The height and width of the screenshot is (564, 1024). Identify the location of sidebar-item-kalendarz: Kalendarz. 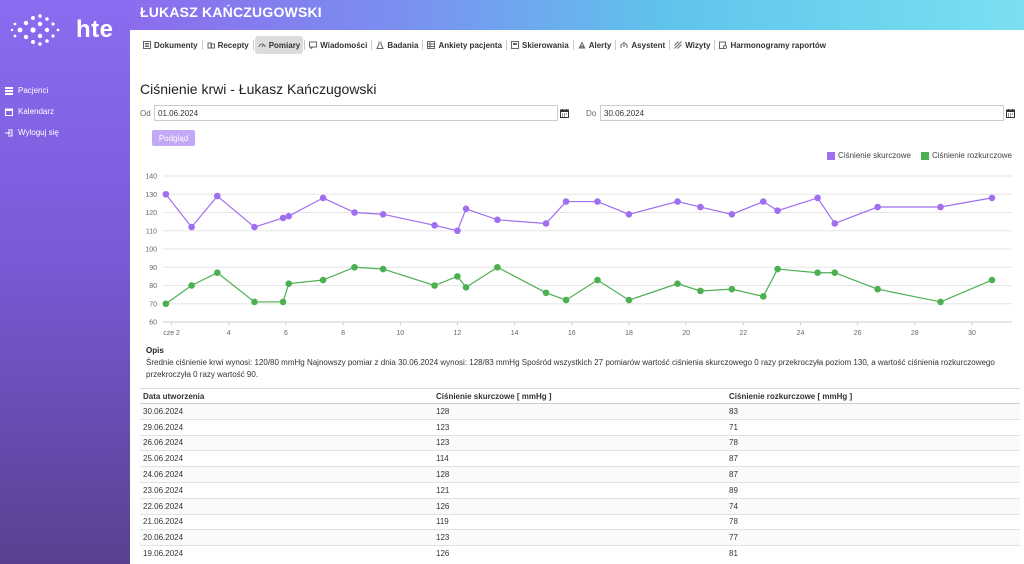
(65, 111).